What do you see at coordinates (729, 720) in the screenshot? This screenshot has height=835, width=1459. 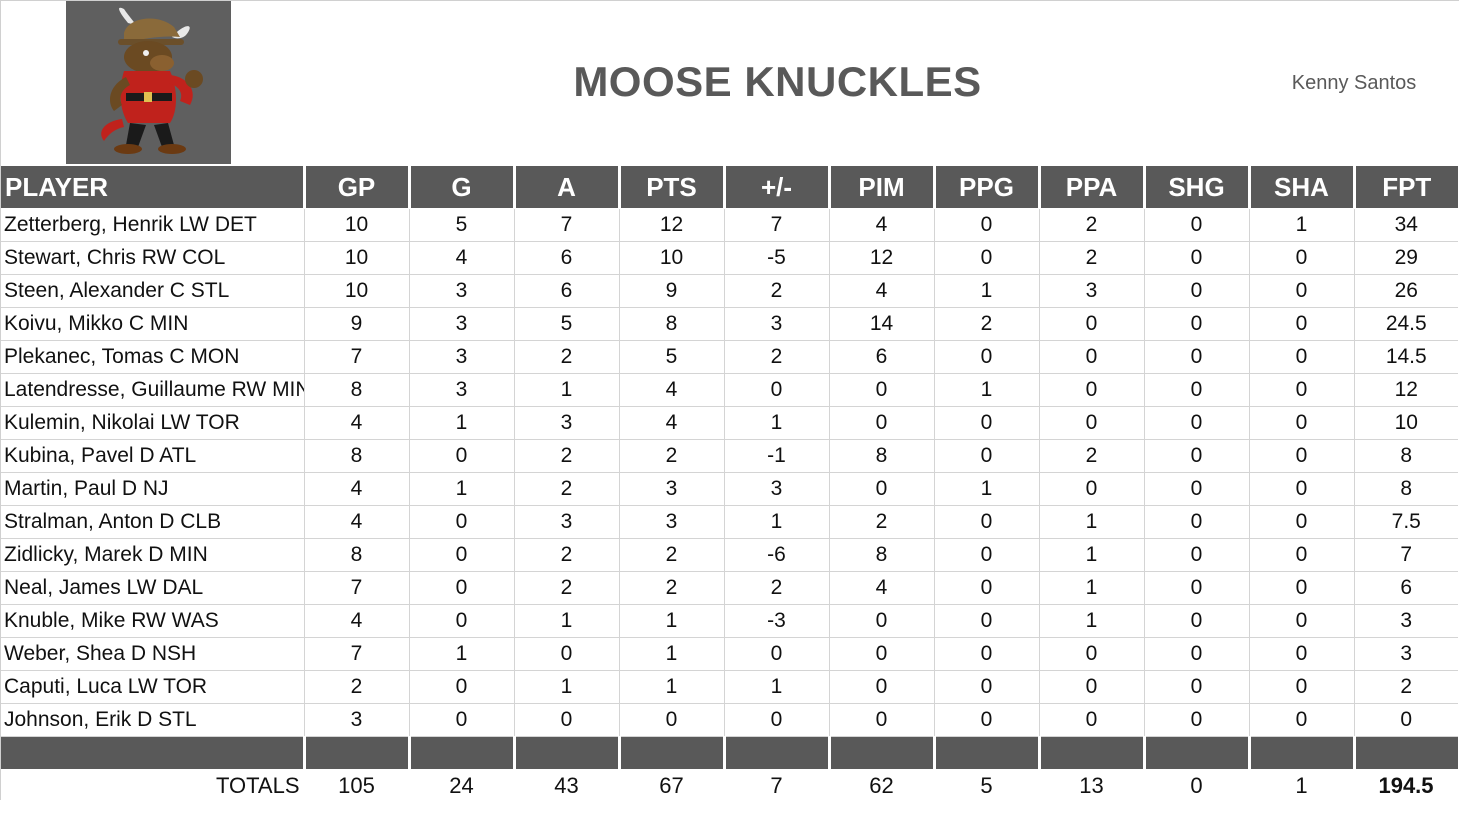 I see `table-row: Johnson, Erik D STL 3 0 0 0 0 0 0 0 0 0 0` at bounding box center [729, 720].